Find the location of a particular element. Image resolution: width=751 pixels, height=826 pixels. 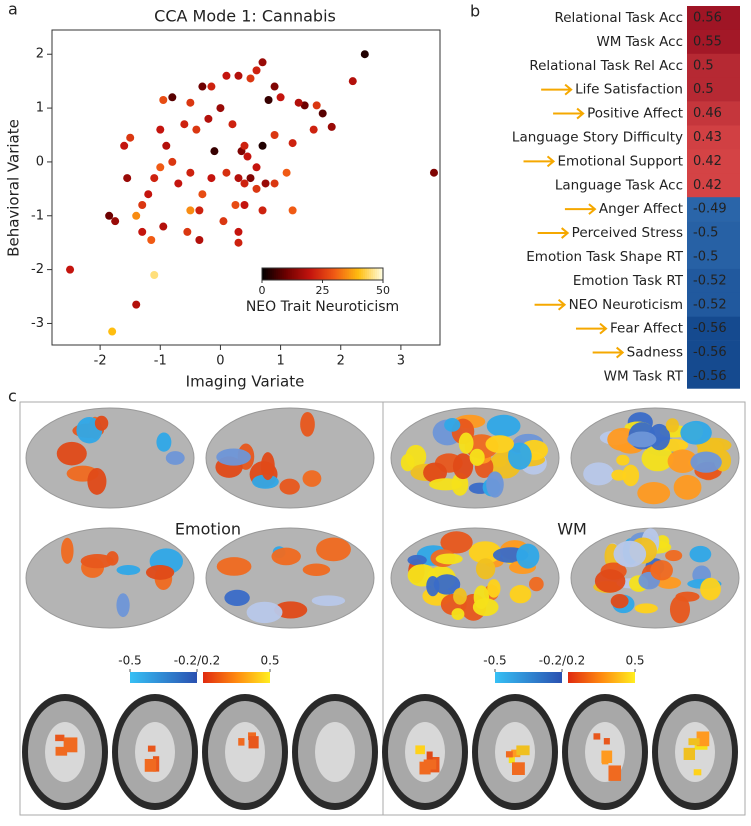

colorbar-tick-label: -0.2/0.2 is located at coordinates (562, 661).